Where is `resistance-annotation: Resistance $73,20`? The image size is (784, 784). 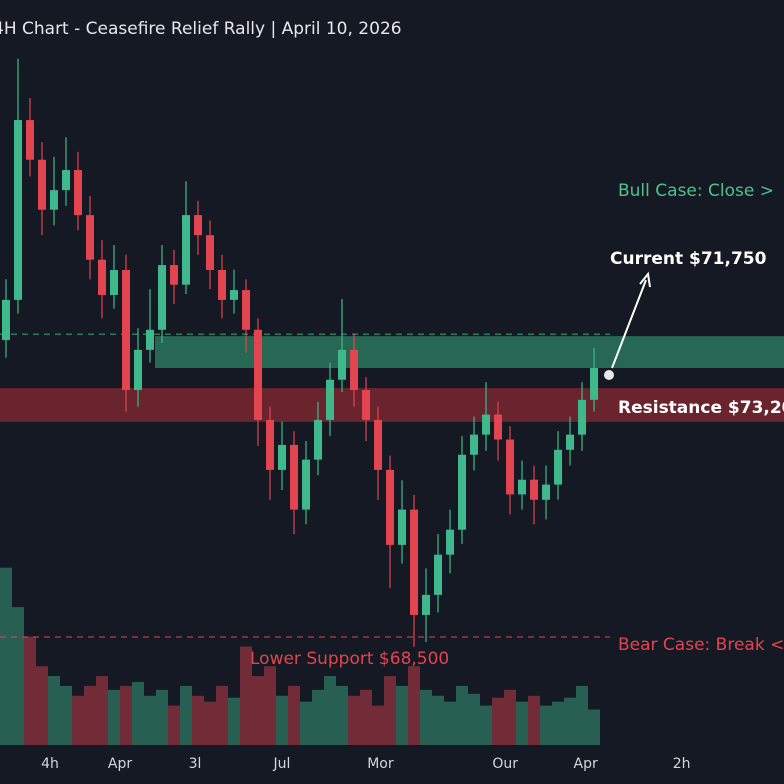
resistance-annotation: Resistance $73,20 is located at coordinates (701, 408).